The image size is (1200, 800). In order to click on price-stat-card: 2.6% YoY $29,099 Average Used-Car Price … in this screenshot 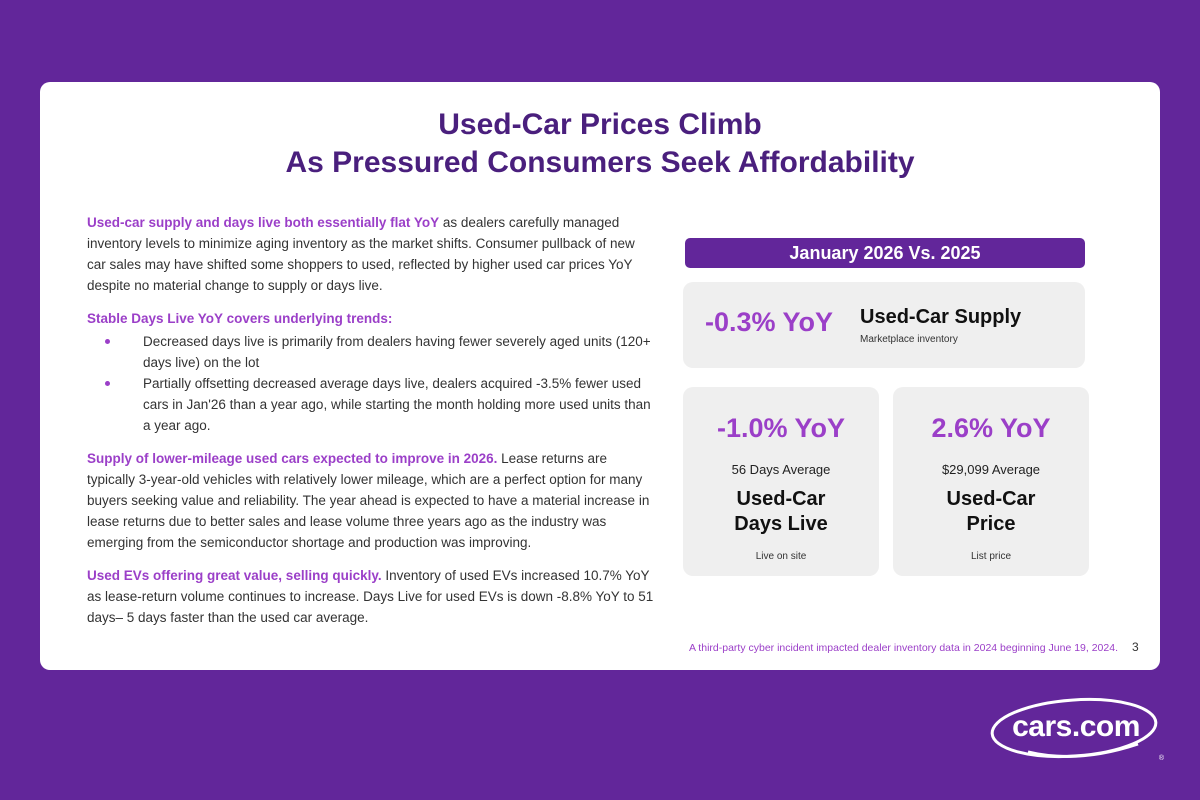, I will do `click(991, 481)`.